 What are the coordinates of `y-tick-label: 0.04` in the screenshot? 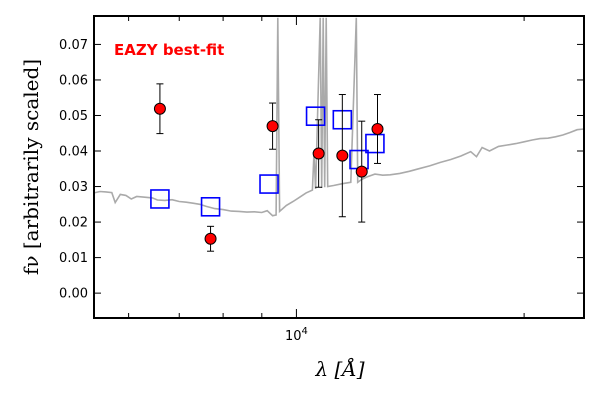 It's located at (73, 152).